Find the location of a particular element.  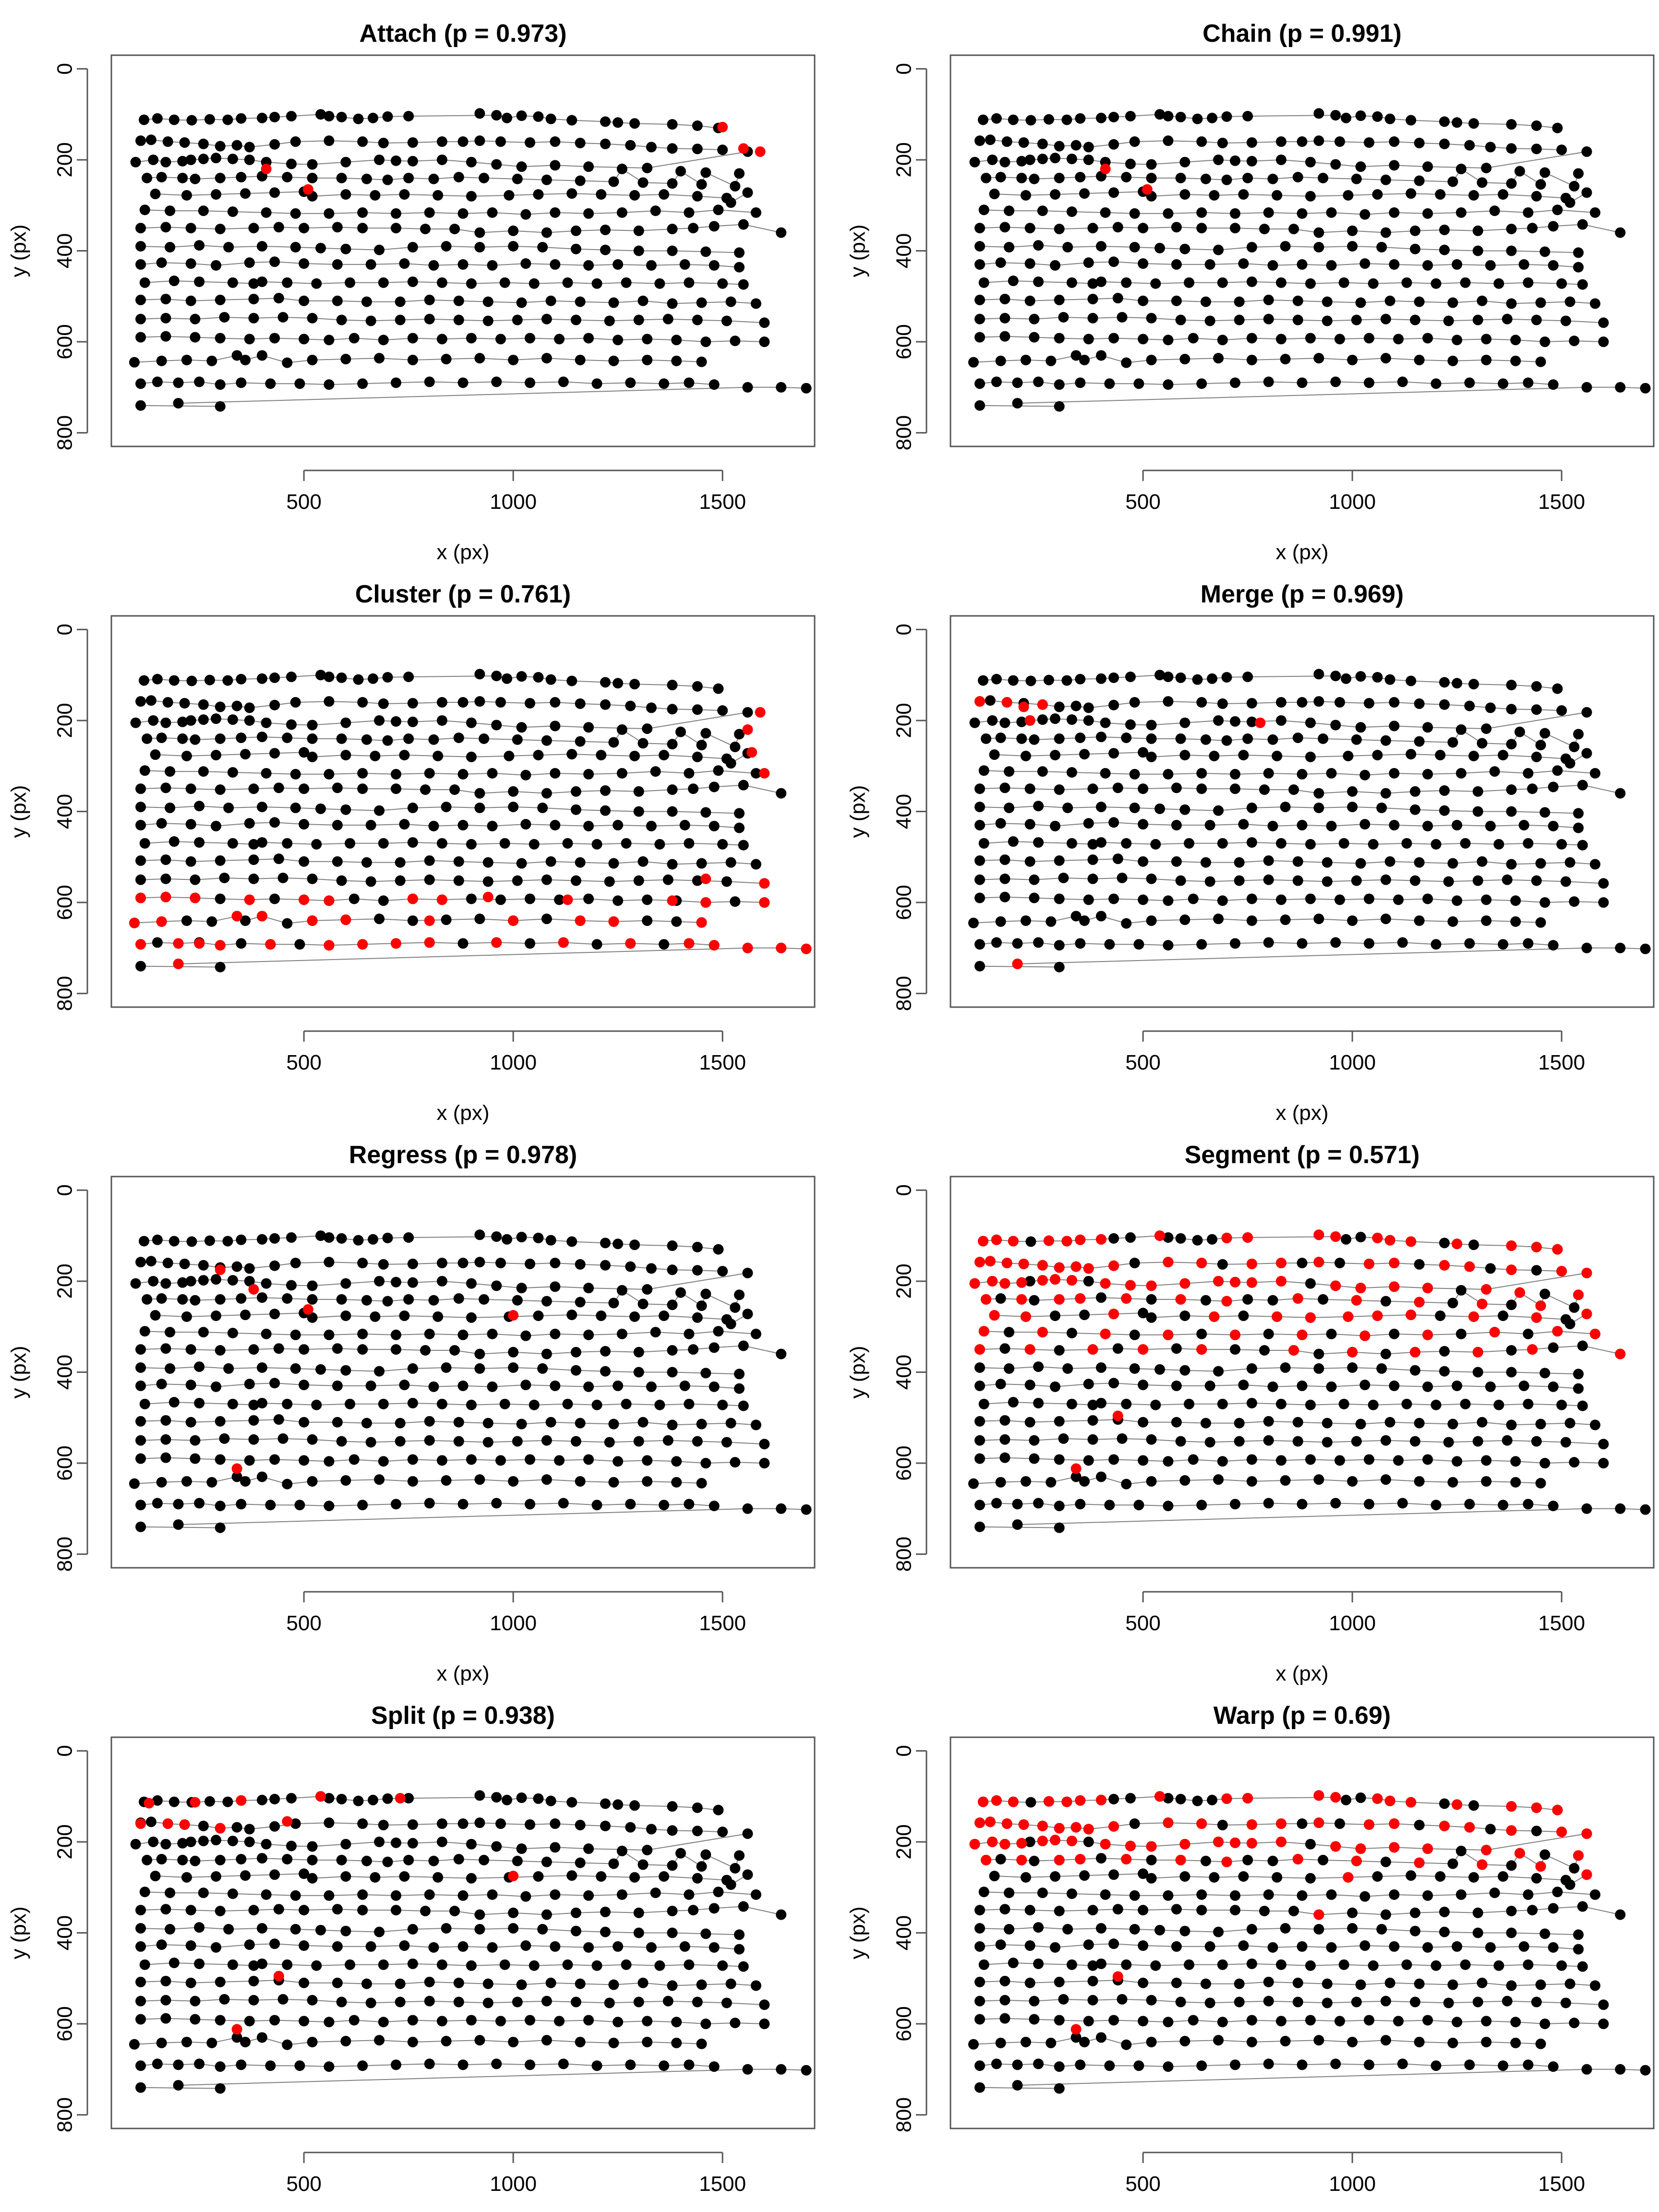

y-tick-label: 800 is located at coordinates (65, 994).